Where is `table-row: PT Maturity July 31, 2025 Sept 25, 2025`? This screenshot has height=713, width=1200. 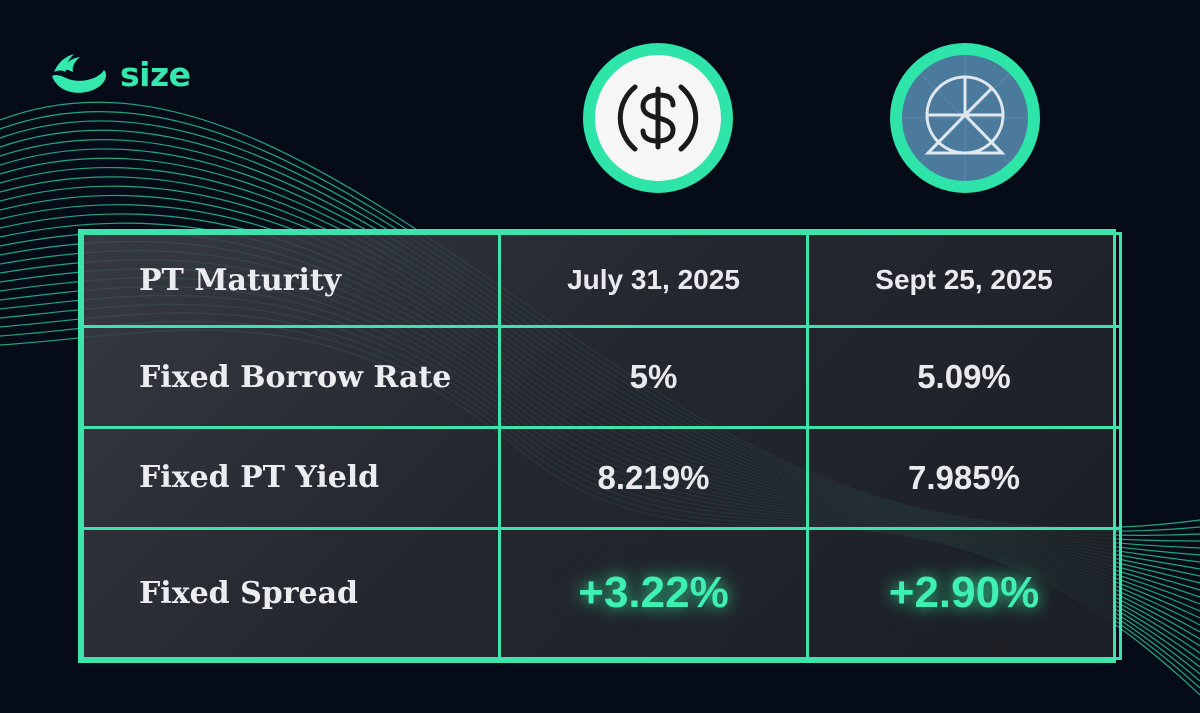 table-row: PT Maturity July 31, 2025 Sept 25, 2025 is located at coordinates (601, 280).